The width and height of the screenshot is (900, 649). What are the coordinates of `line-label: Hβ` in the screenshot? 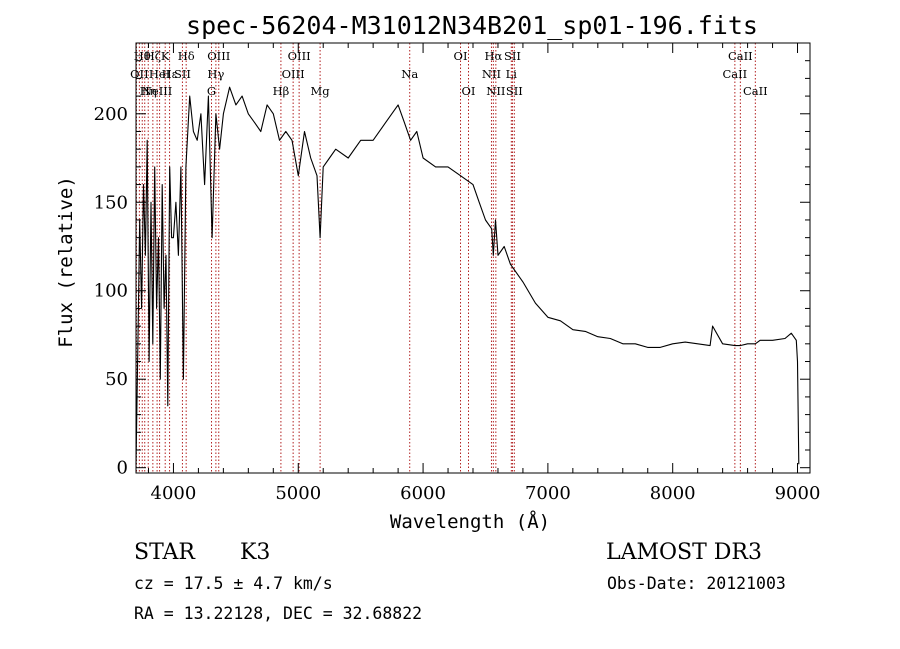 It's located at (281, 91).